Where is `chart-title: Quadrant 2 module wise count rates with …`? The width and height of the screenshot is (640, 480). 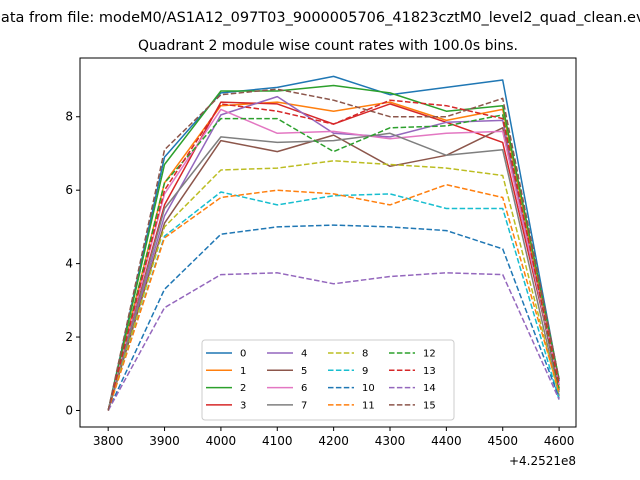 chart-title: Quadrant 2 module wise count rates with … is located at coordinates (328, 46).